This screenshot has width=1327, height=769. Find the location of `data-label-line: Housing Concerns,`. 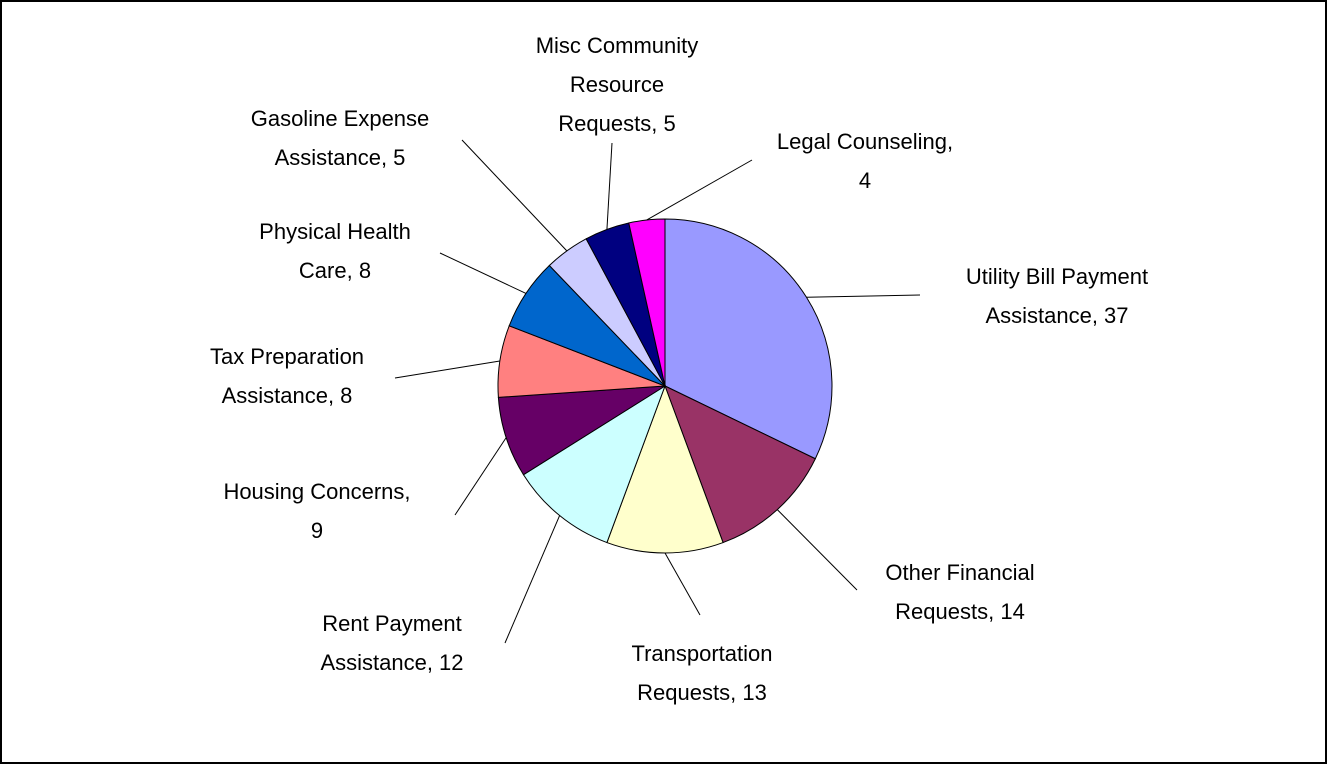

data-label-line: Housing Concerns, is located at coordinates (316, 491).